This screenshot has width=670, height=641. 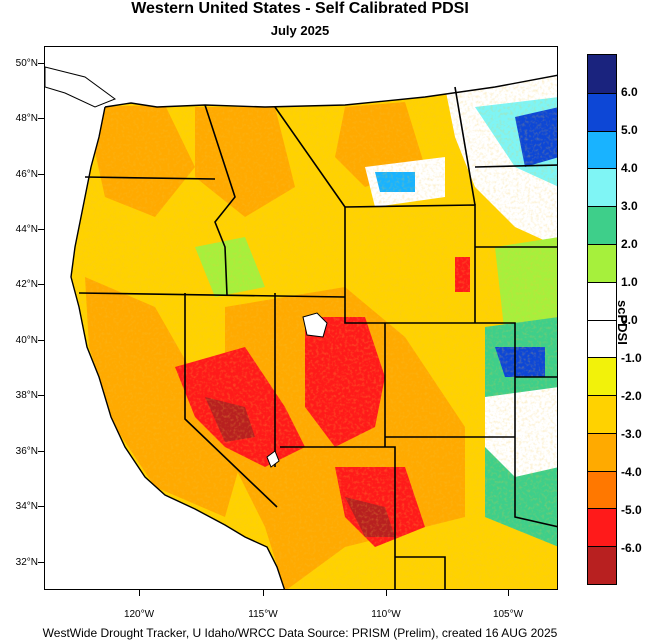 I want to click on mt-nd-border, so click(x=465, y=146).